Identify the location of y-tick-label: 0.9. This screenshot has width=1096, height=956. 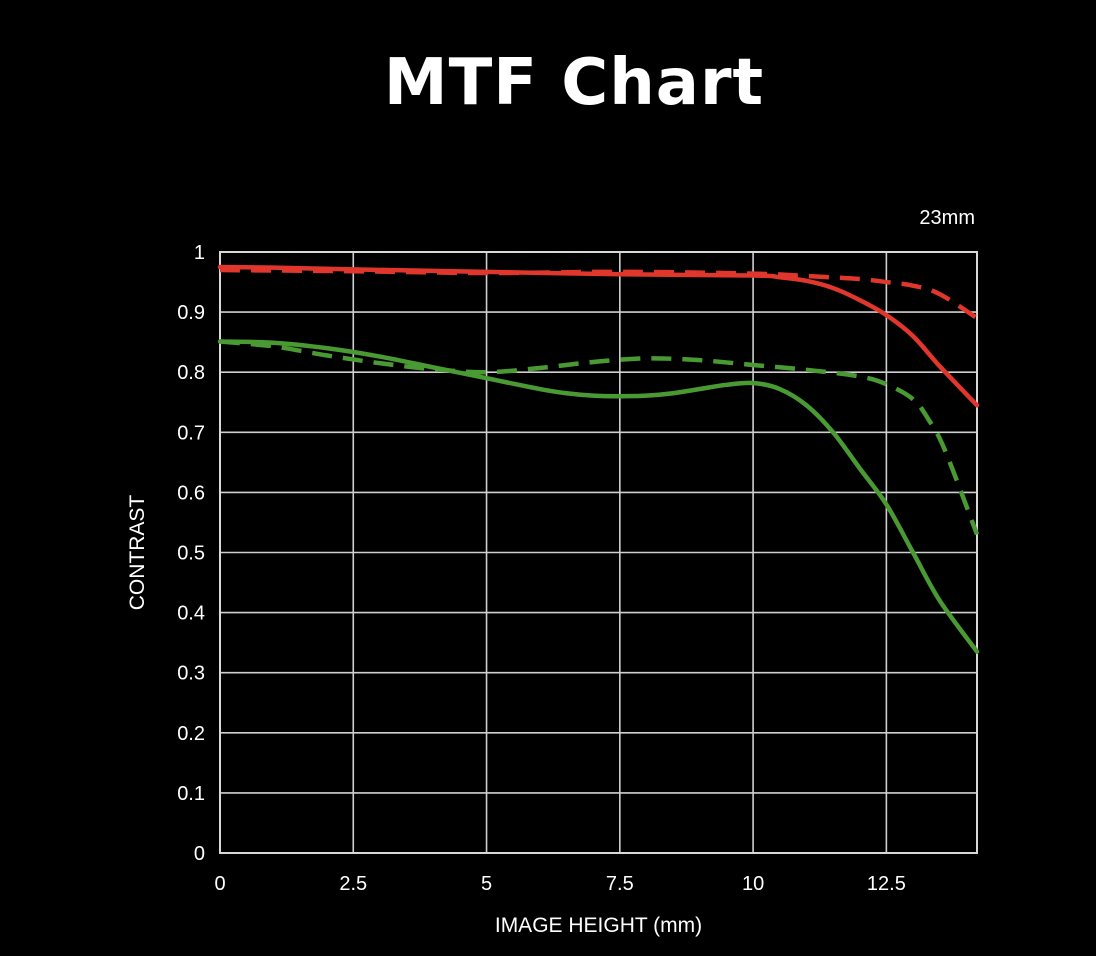
(191, 313).